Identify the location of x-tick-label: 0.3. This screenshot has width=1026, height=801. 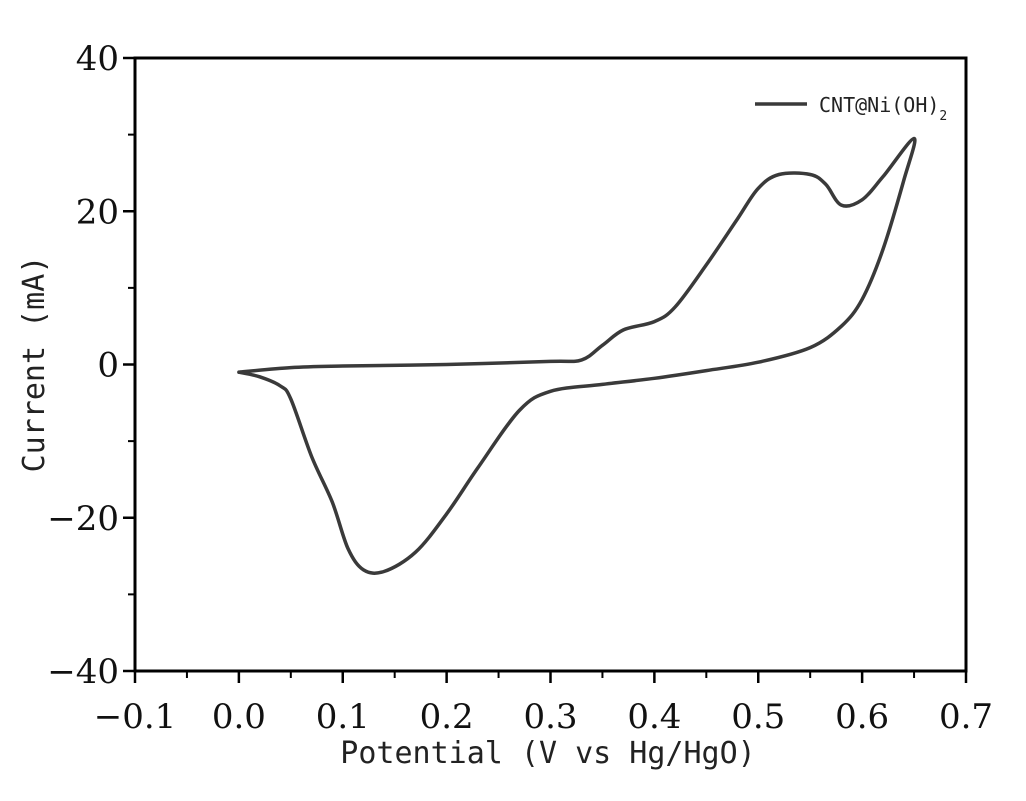
(550, 717).